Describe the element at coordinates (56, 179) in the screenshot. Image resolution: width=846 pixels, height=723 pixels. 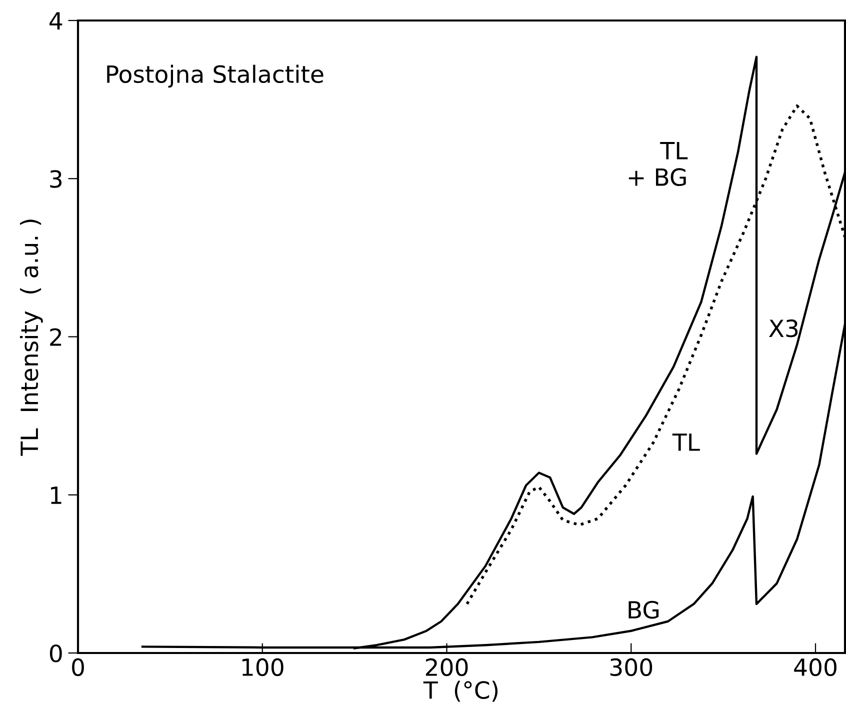
I see `y-tick-label: 3` at that location.